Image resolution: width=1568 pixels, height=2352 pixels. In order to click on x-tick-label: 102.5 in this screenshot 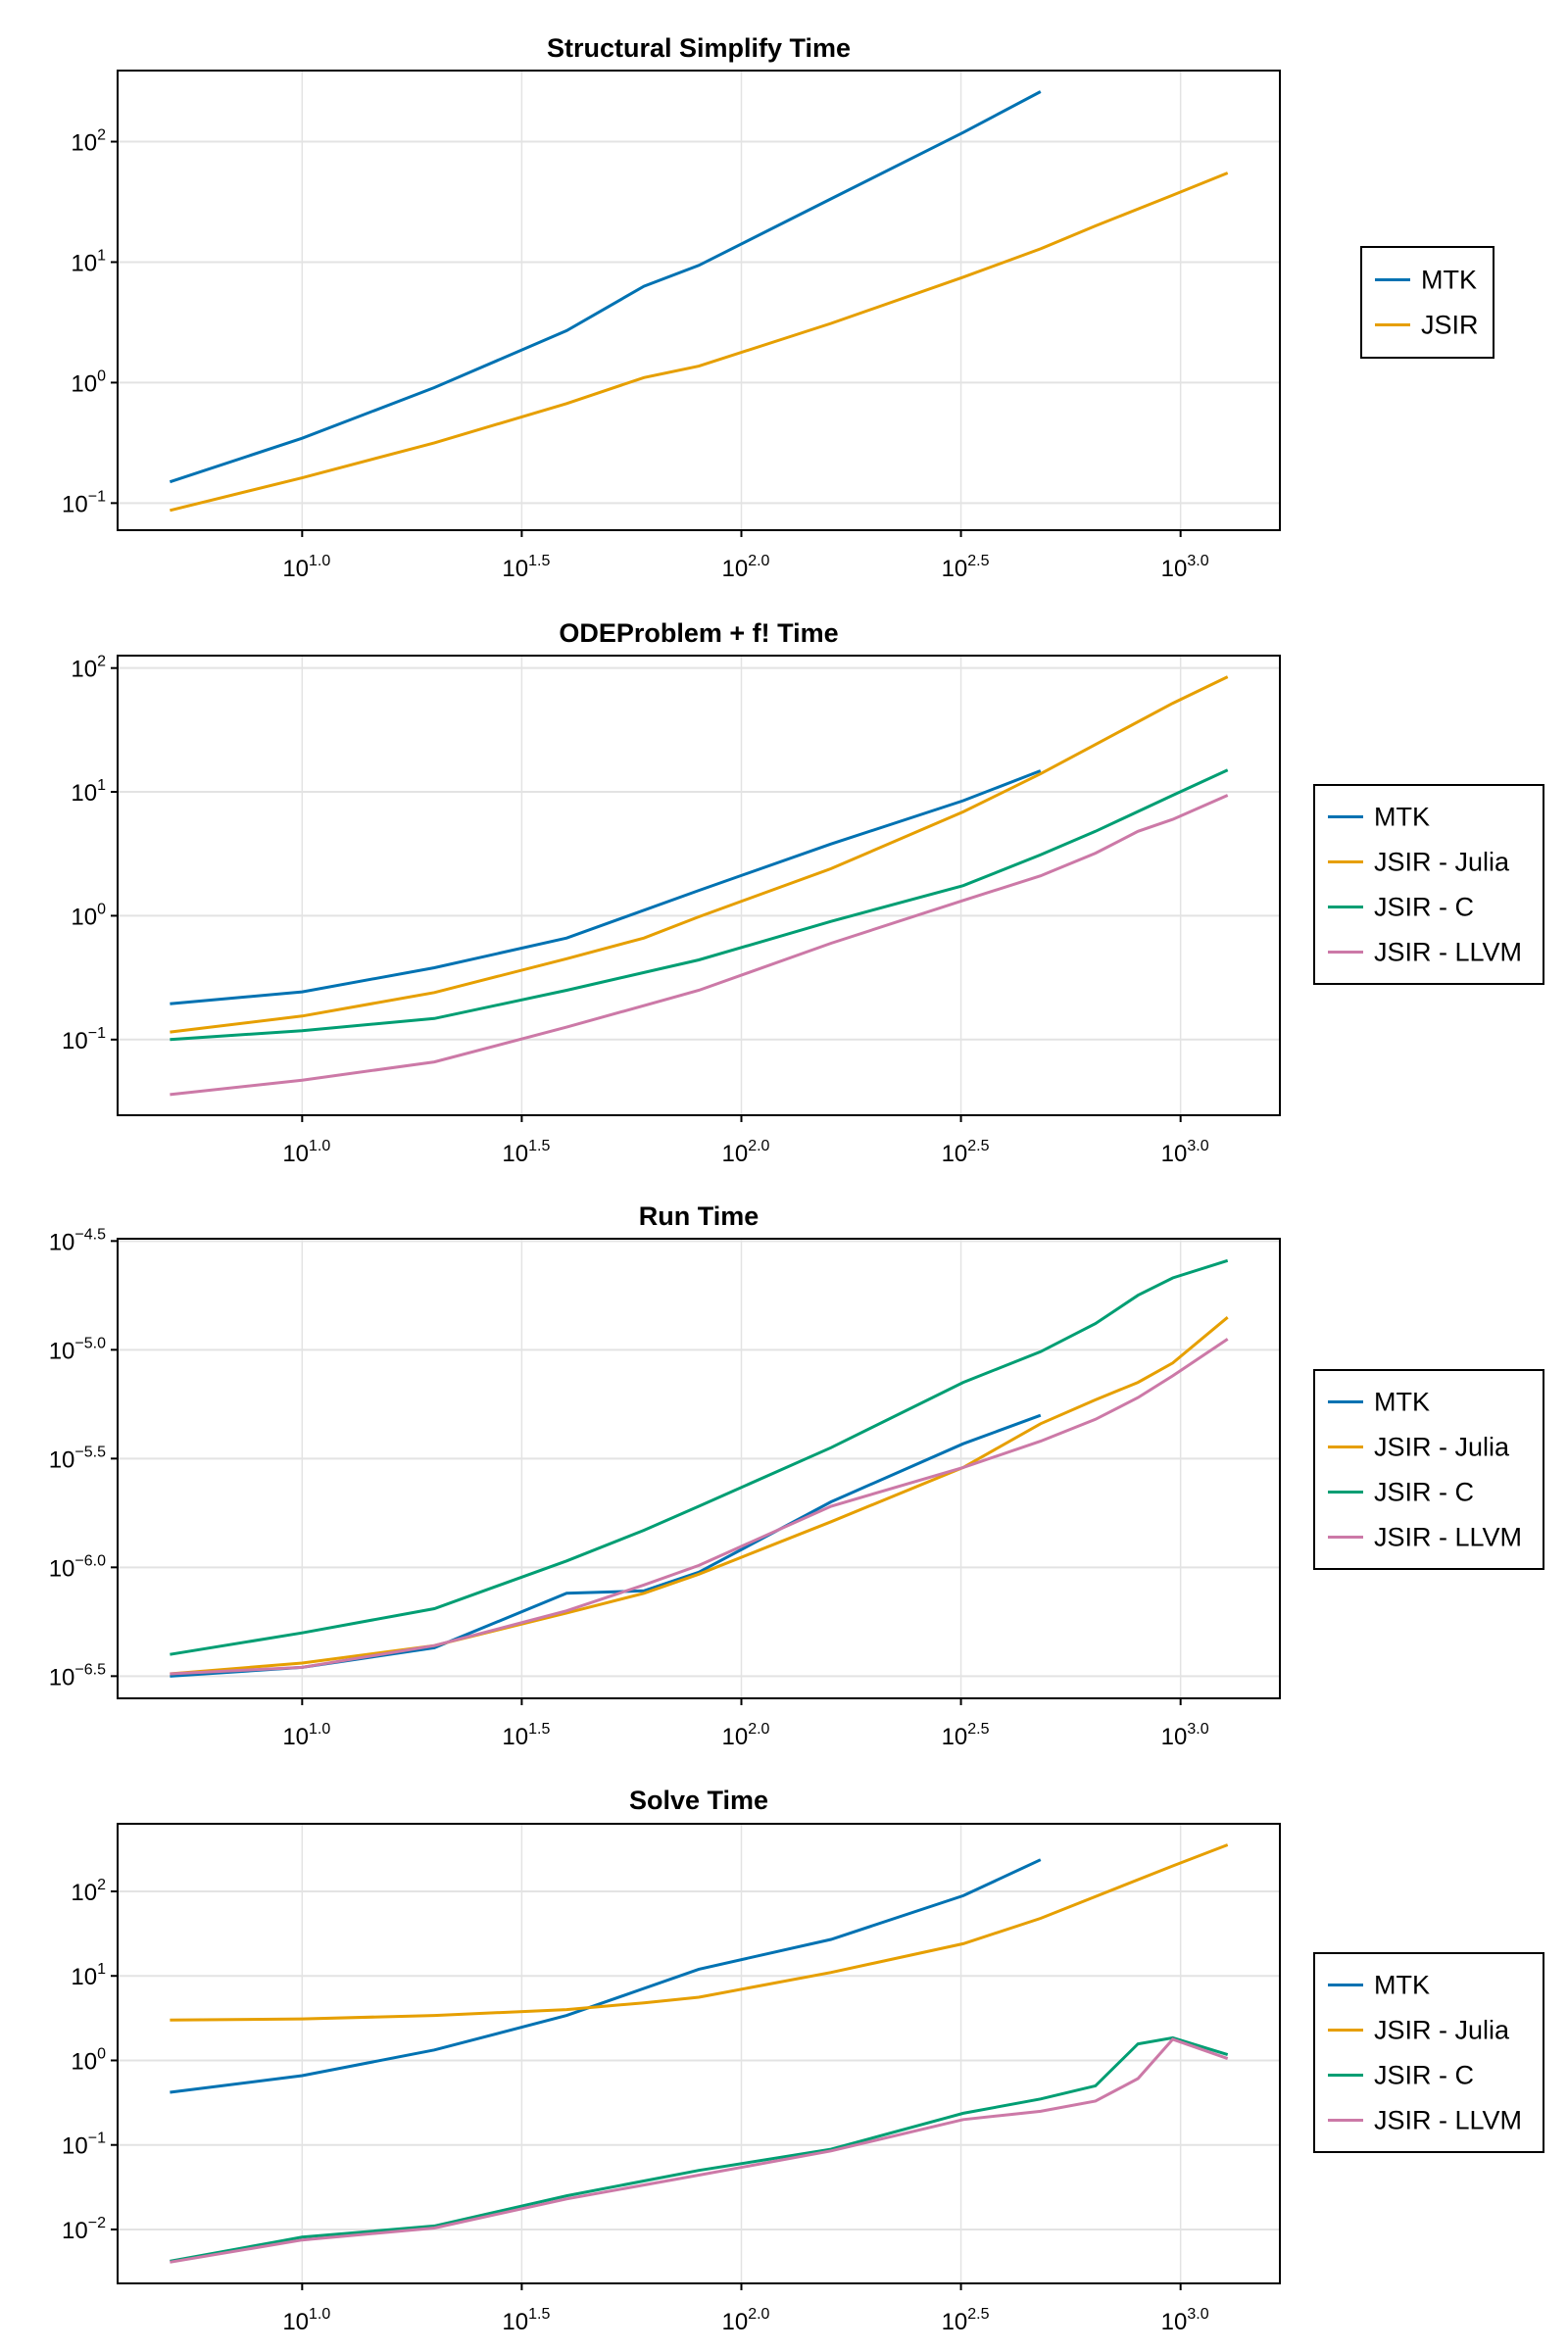, I will do `click(966, 567)`.